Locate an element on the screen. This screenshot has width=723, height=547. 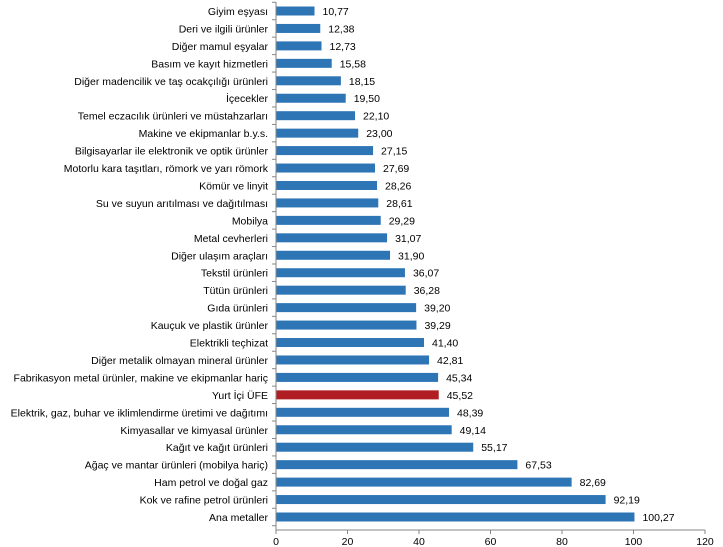
category-label: Basım ve kayıt hizmetleri is located at coordinates (209, 64).